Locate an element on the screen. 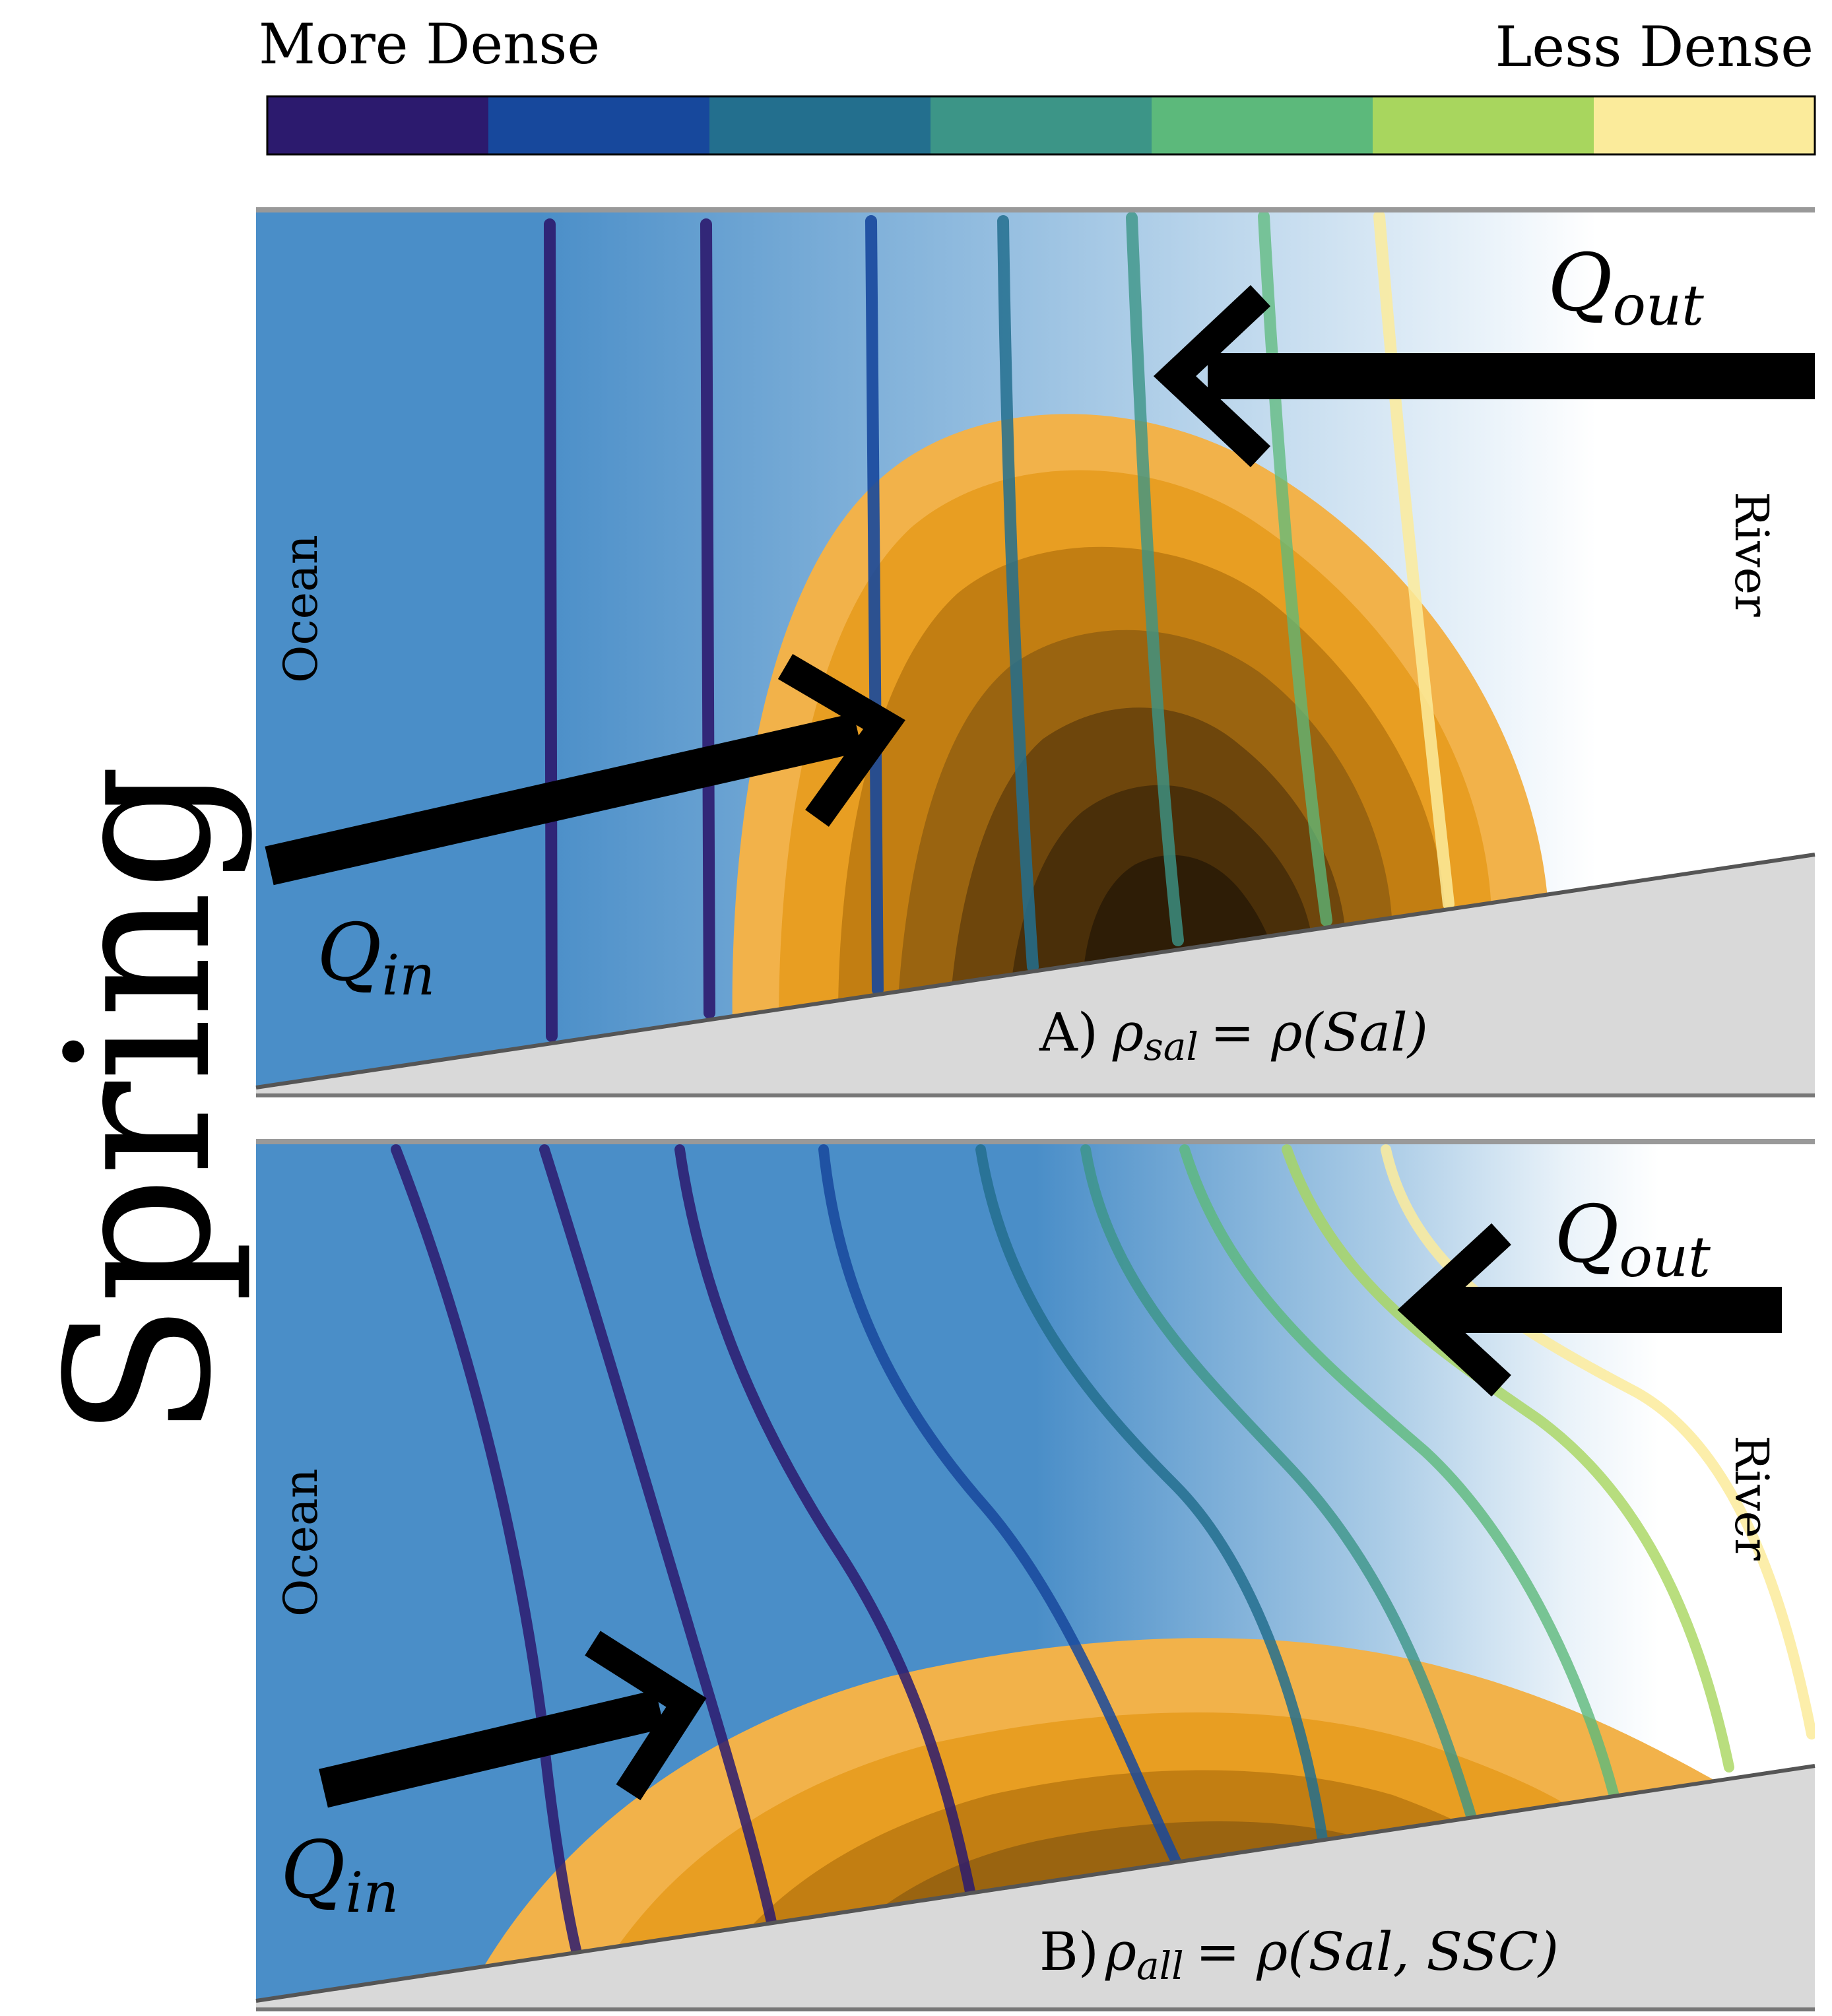 The width and height of the screenshot is (1832, 2016). panel-a-ocean-label: Ocean is located at coordinates (301, 609).